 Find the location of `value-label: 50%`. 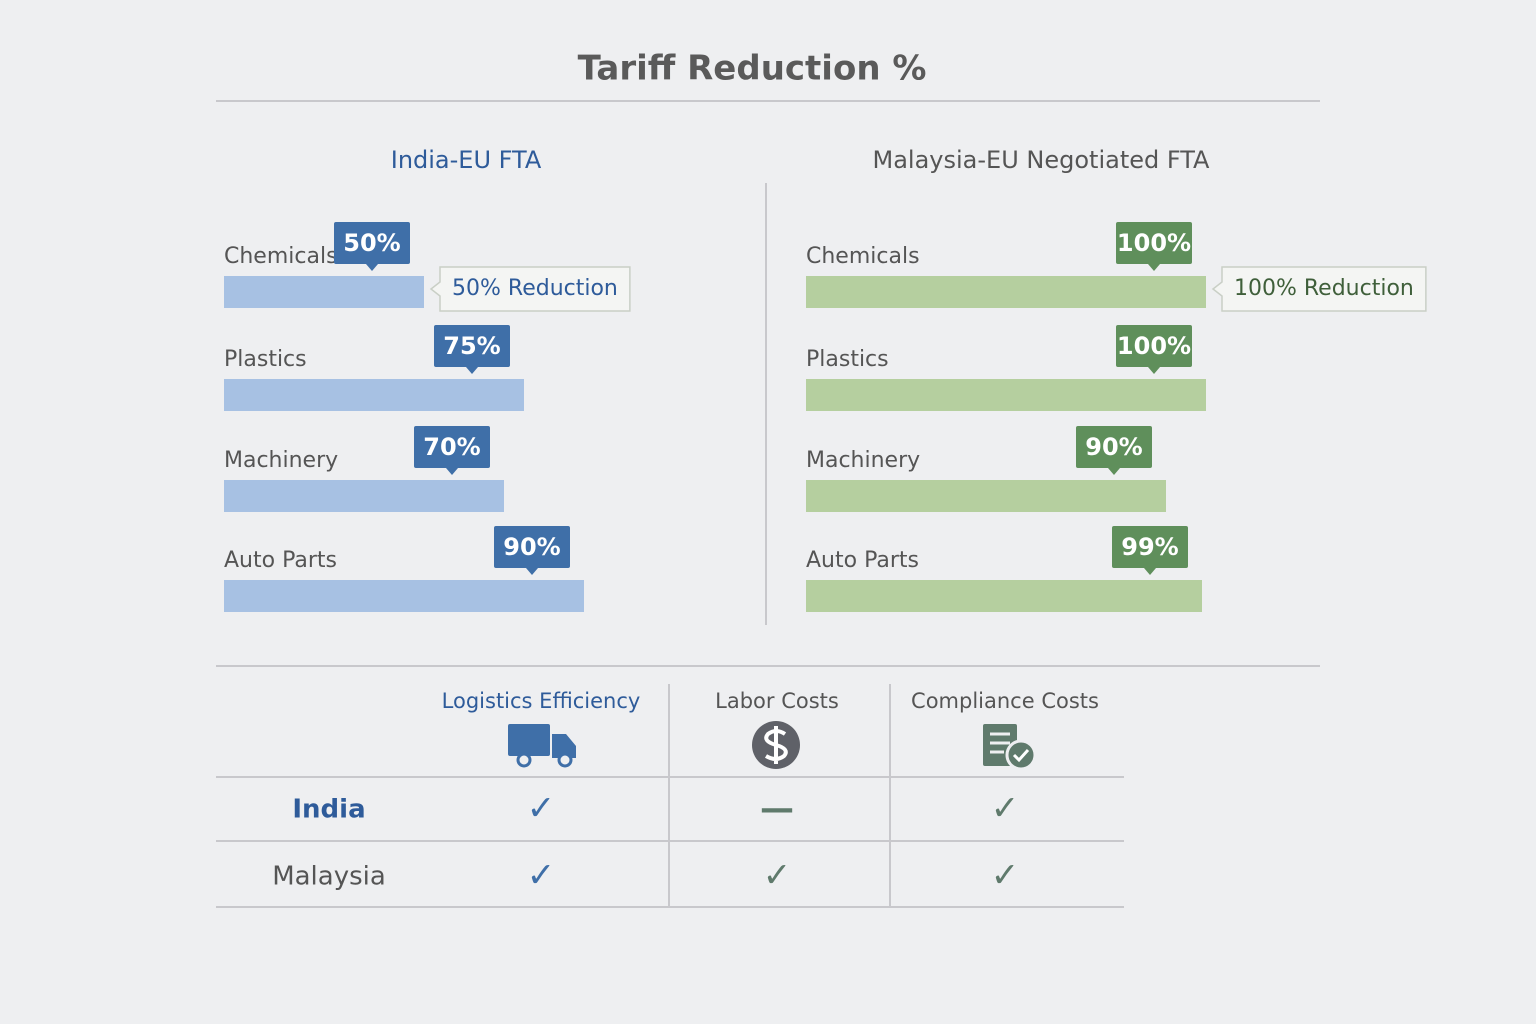

value-label: 50% is located at coordinates (371, 243).